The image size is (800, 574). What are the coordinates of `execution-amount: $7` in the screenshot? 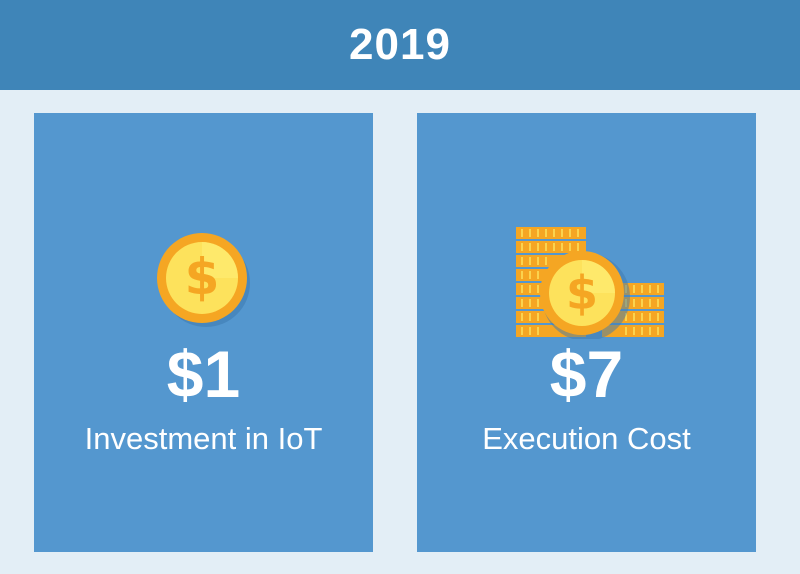 It's located at (586, 374).